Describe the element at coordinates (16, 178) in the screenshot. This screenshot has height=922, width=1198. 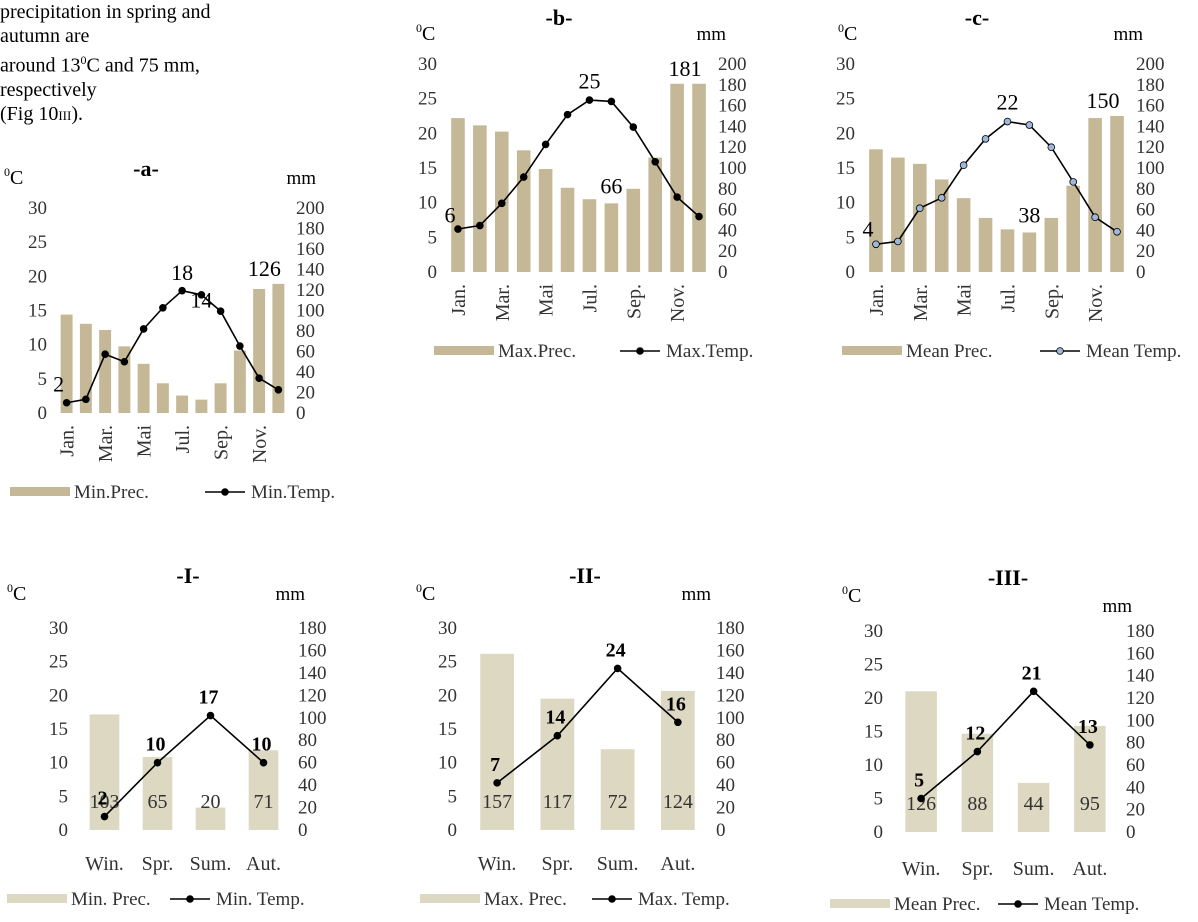
I see `left-axis-label-unit: C` at that location.